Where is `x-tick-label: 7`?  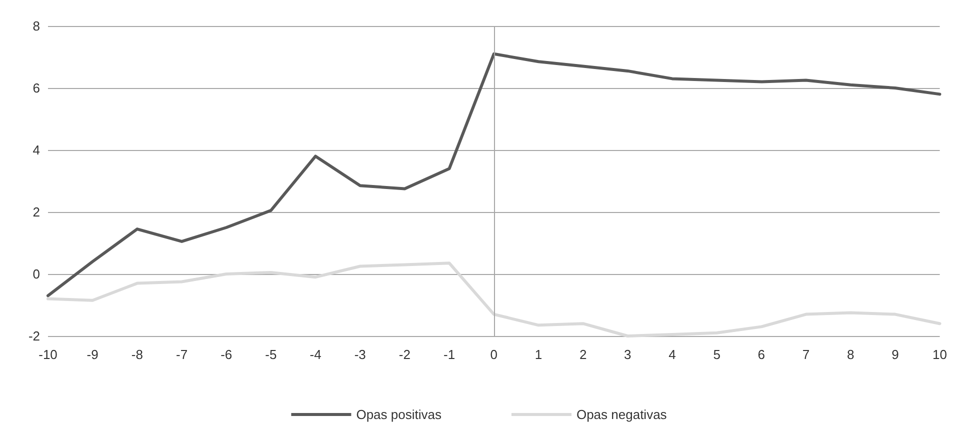
x-tick-label: 7 is located at coordinates (806, 354).